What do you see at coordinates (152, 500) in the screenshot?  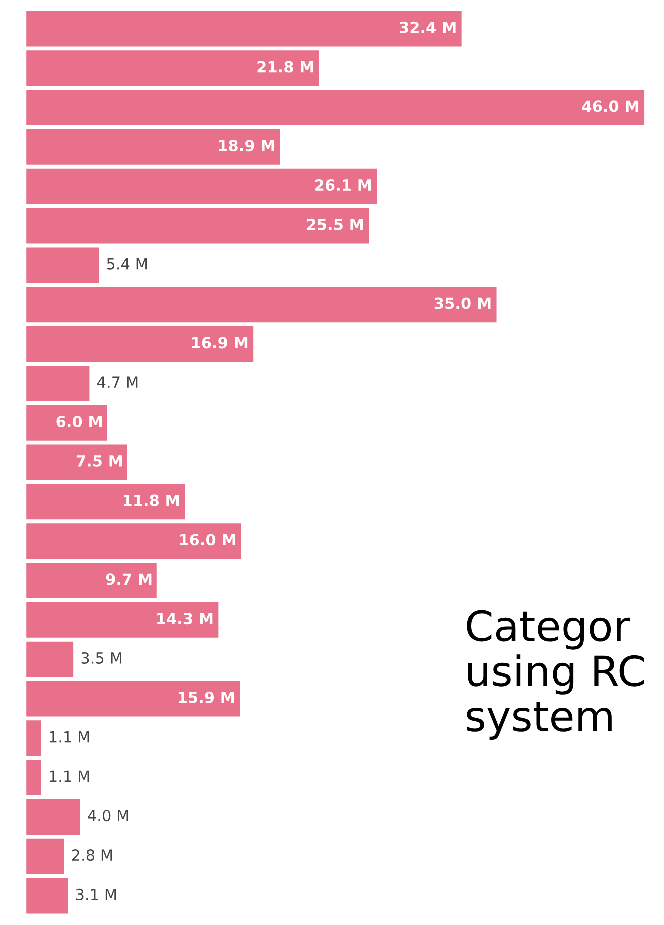 I see `data-label: 11.8 M` at bounding box center [152, 500].